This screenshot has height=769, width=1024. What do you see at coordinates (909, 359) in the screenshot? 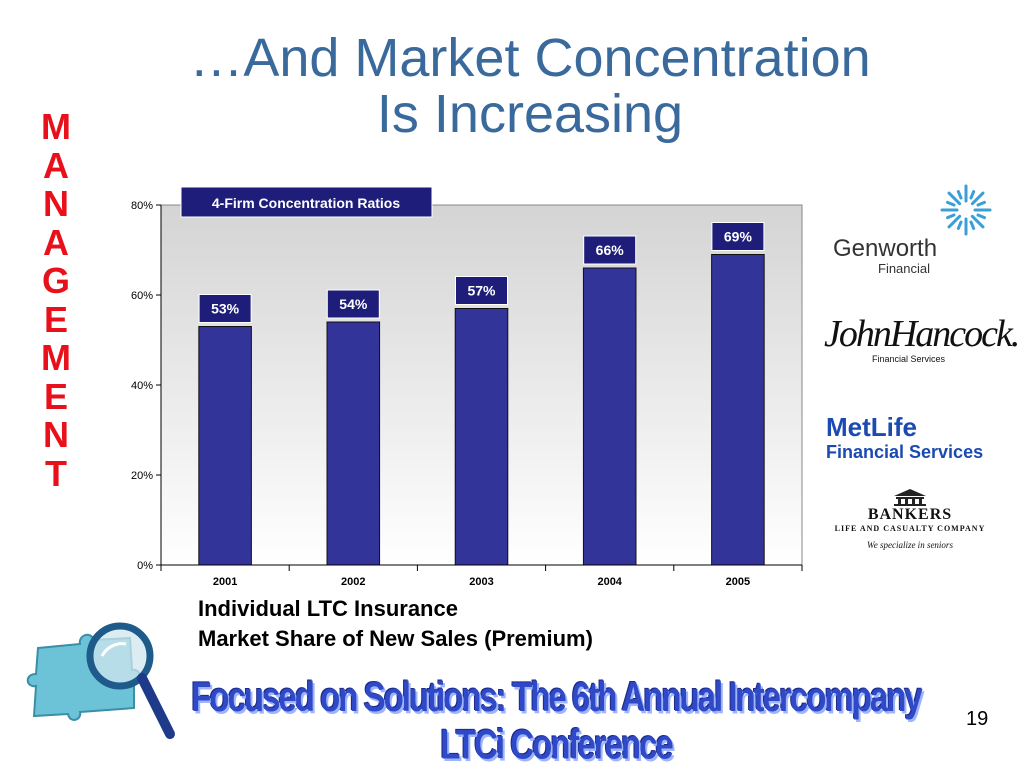
I see `hancock-sub: Financial Services` at bounding box center [909, 359].